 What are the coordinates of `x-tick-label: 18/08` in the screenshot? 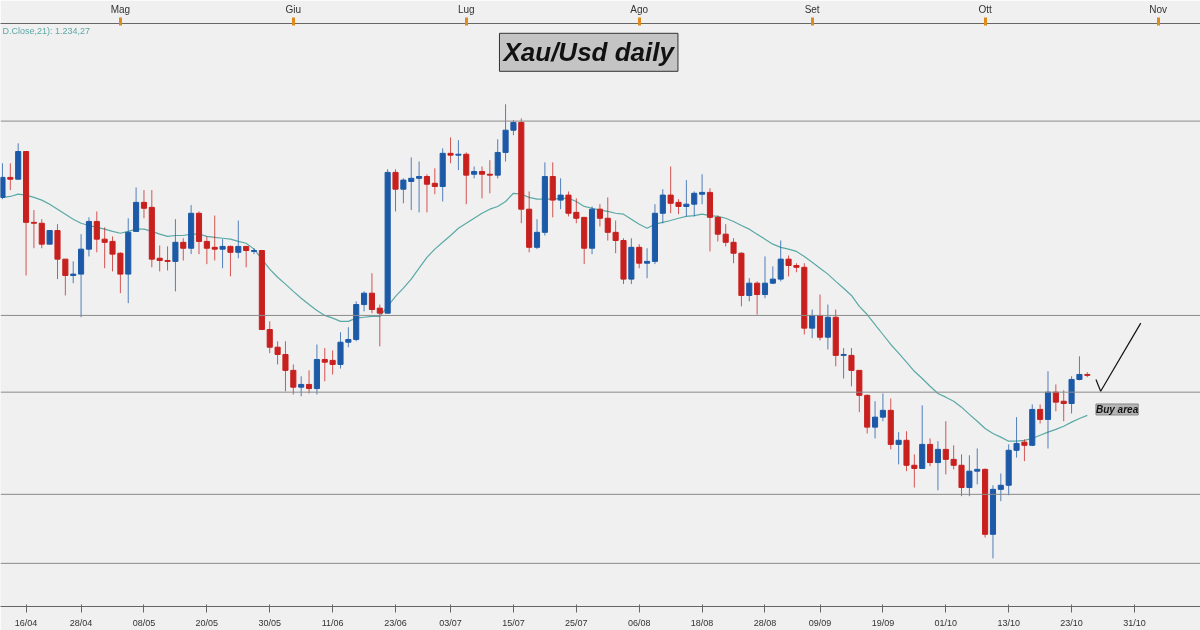 It's located at (702, 622).